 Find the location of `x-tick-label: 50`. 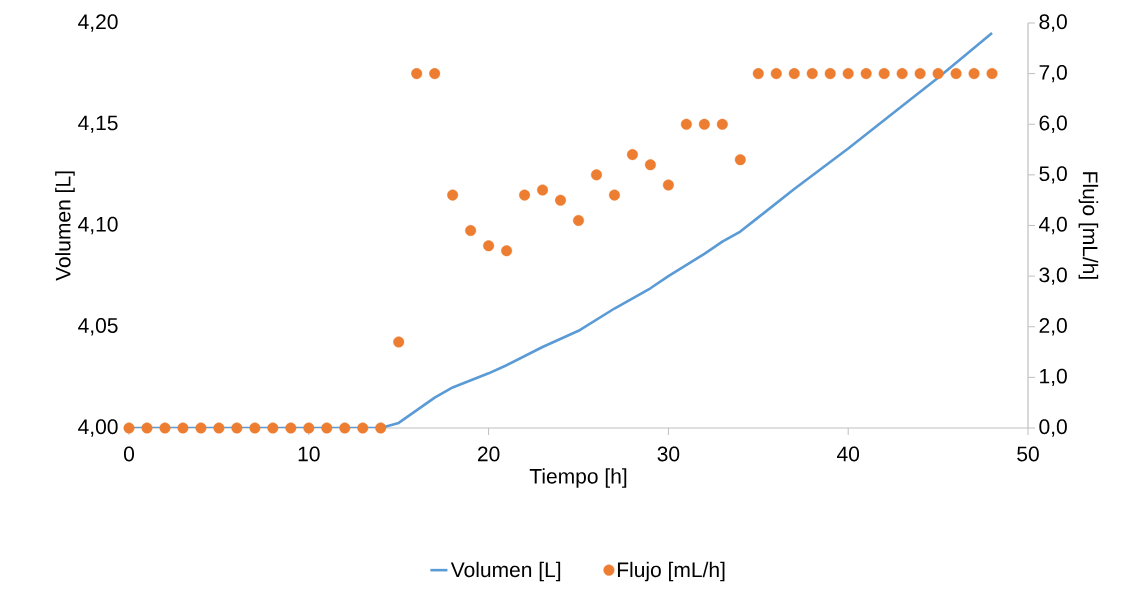

x-tick-label: 50 is located at coordinates (1028, 454).